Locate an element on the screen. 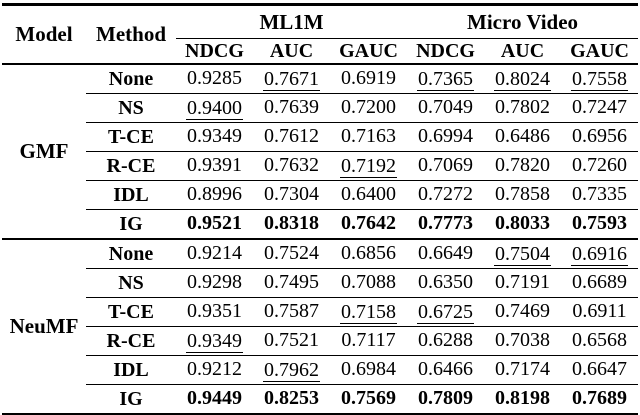  metric-value-cell: 0.7802 is located at coordinates (523, 108).